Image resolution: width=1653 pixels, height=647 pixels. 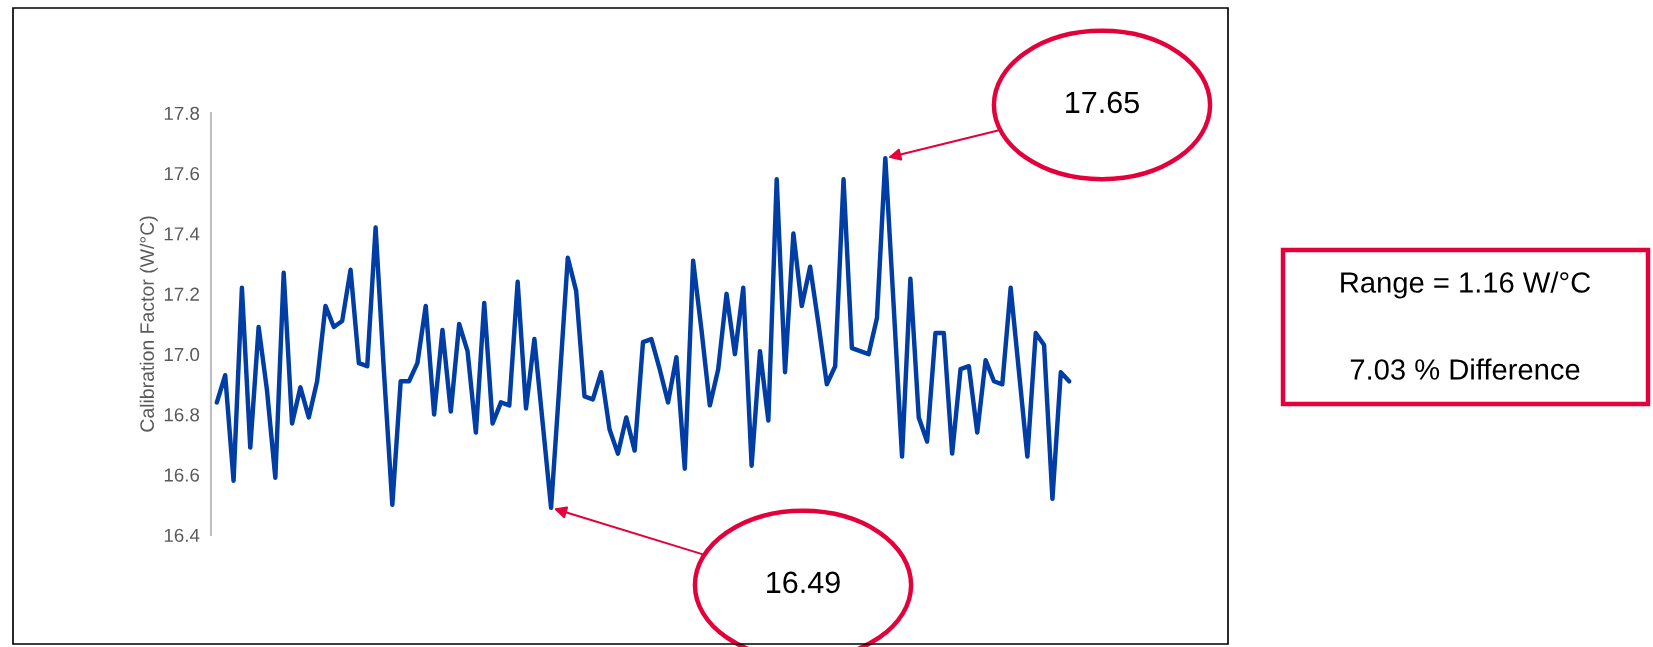 I want to click on y-tick-label: 17.6, so click(x=182, y=173).